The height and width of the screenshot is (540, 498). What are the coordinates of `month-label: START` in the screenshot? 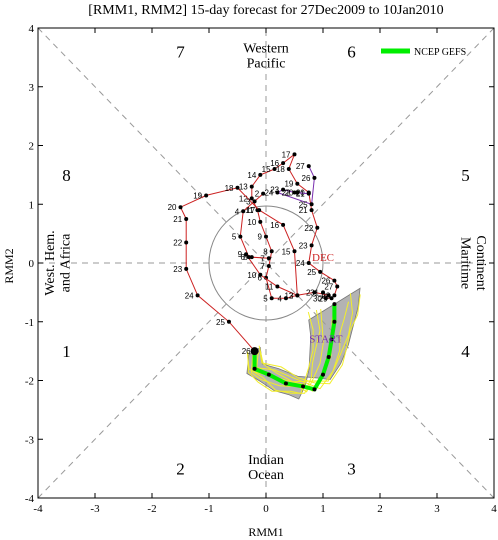 It's located at (326, 339).